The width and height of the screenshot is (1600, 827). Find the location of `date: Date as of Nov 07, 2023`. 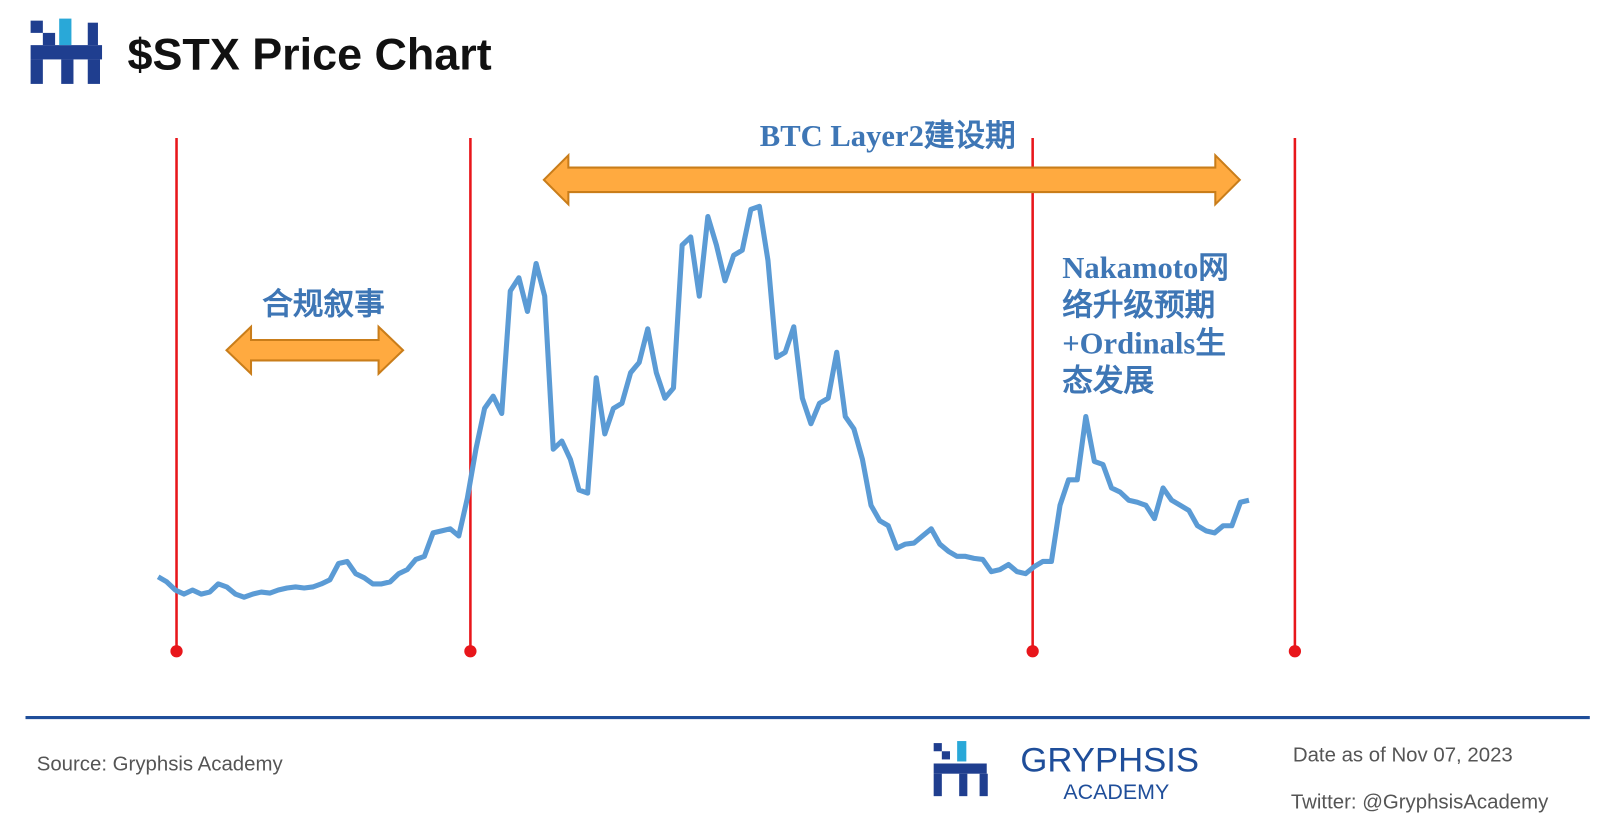

date: Date as of Nov 07, 2023 is located at coordinates (1403, 755).